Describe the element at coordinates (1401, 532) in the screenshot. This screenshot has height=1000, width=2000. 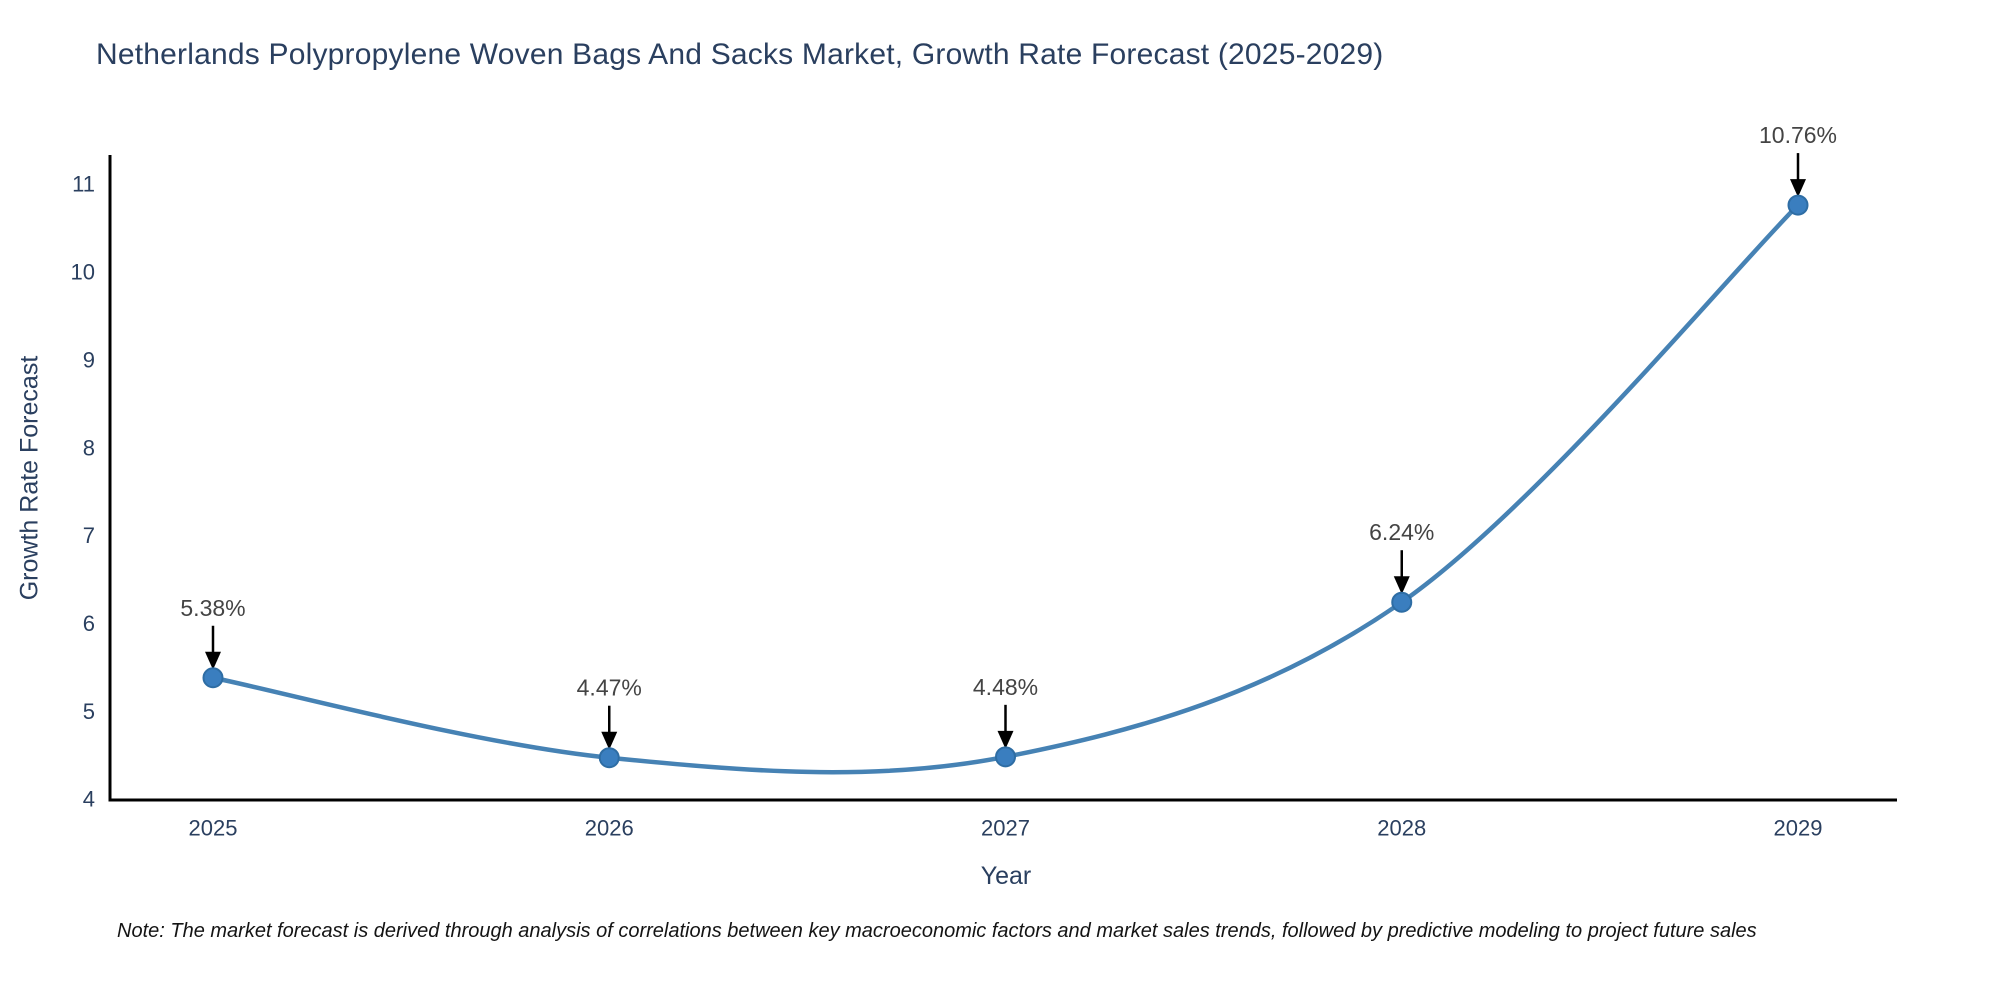
I see `data-point-label: 6.24%` at that location.